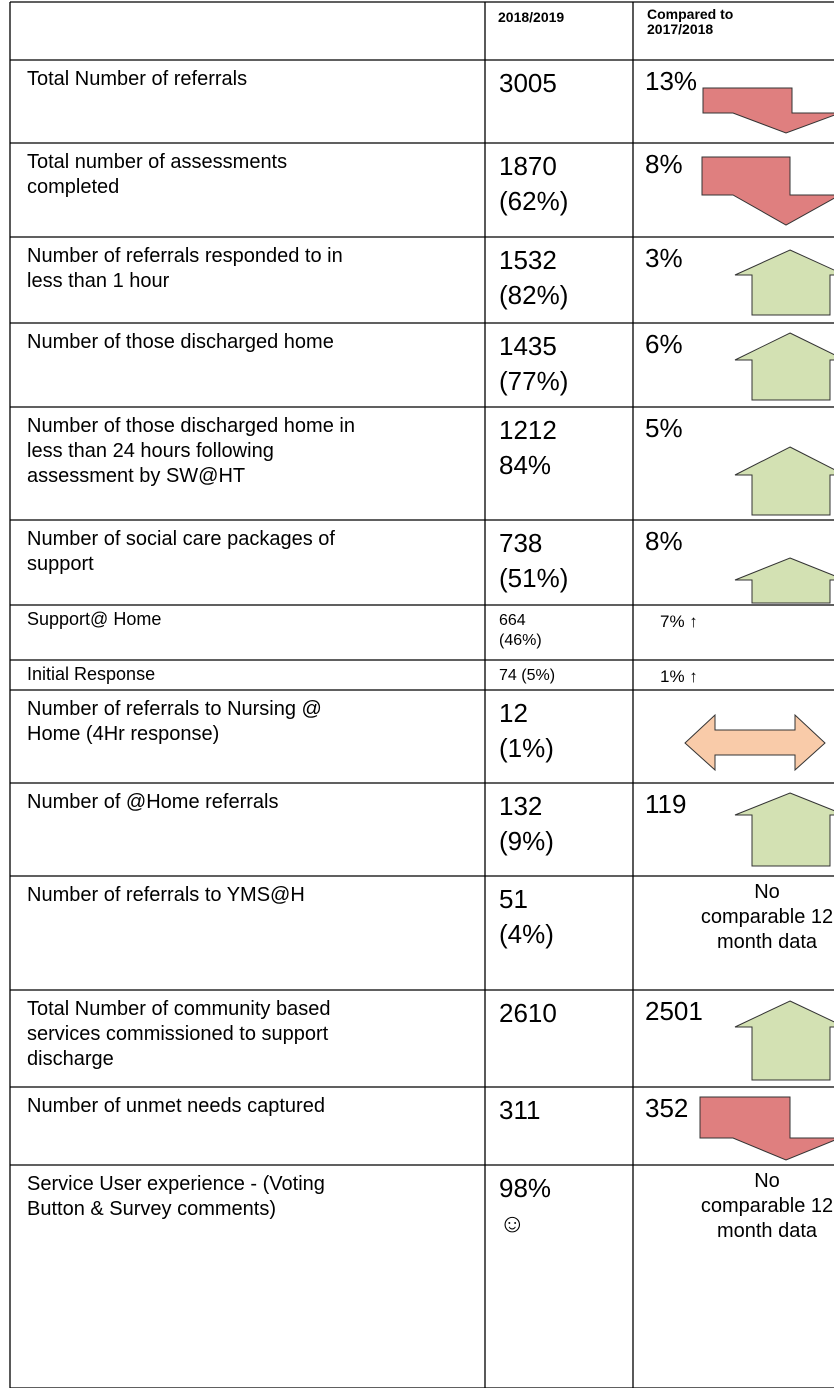  Describe the element at coordinates (528, 260) in the screenshot. I see `row-value: 1532` at that location.